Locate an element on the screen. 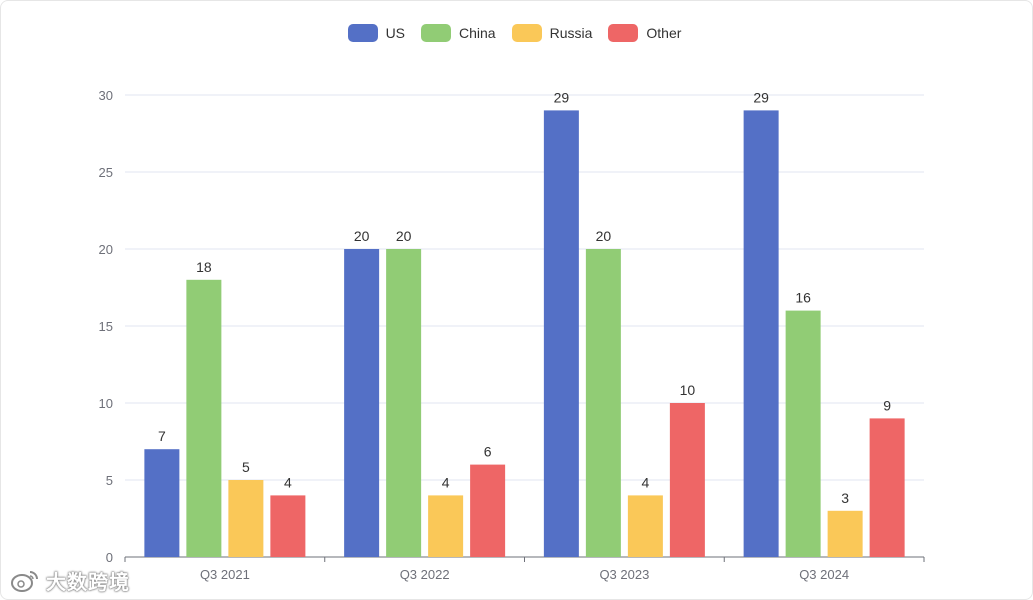  legend-label-china: China is located at coordinates (477, 33).